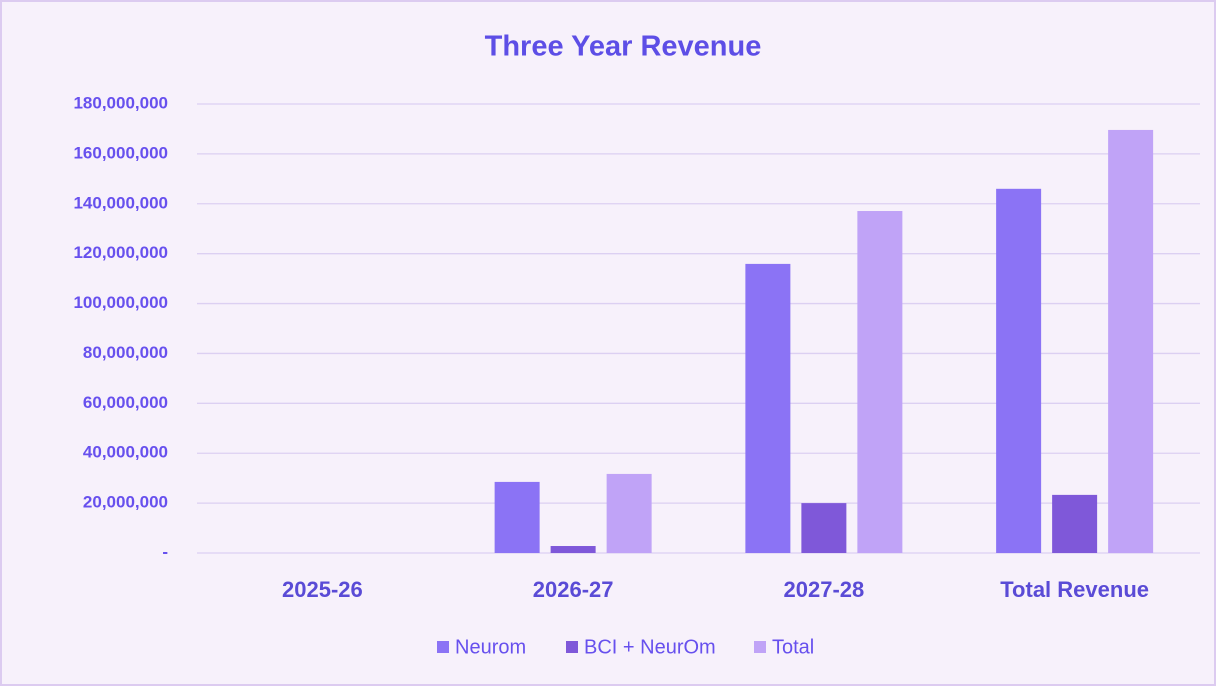  I want to click on x-tick-label: 2027-28, so click(824, 589).